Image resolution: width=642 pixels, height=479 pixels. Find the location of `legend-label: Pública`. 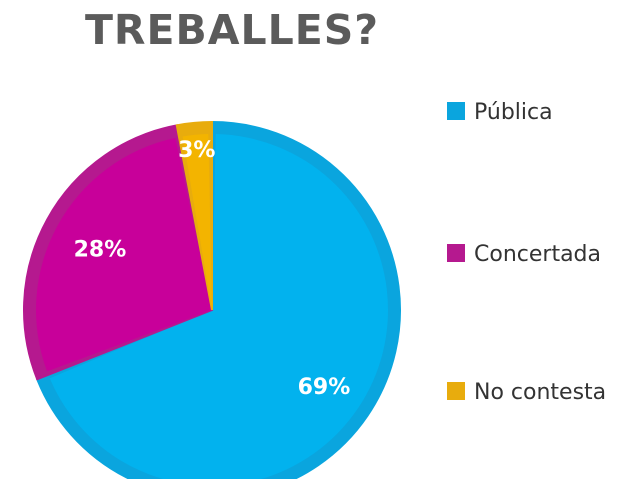

legend-label: Pública is located at coordinates (513, 112).